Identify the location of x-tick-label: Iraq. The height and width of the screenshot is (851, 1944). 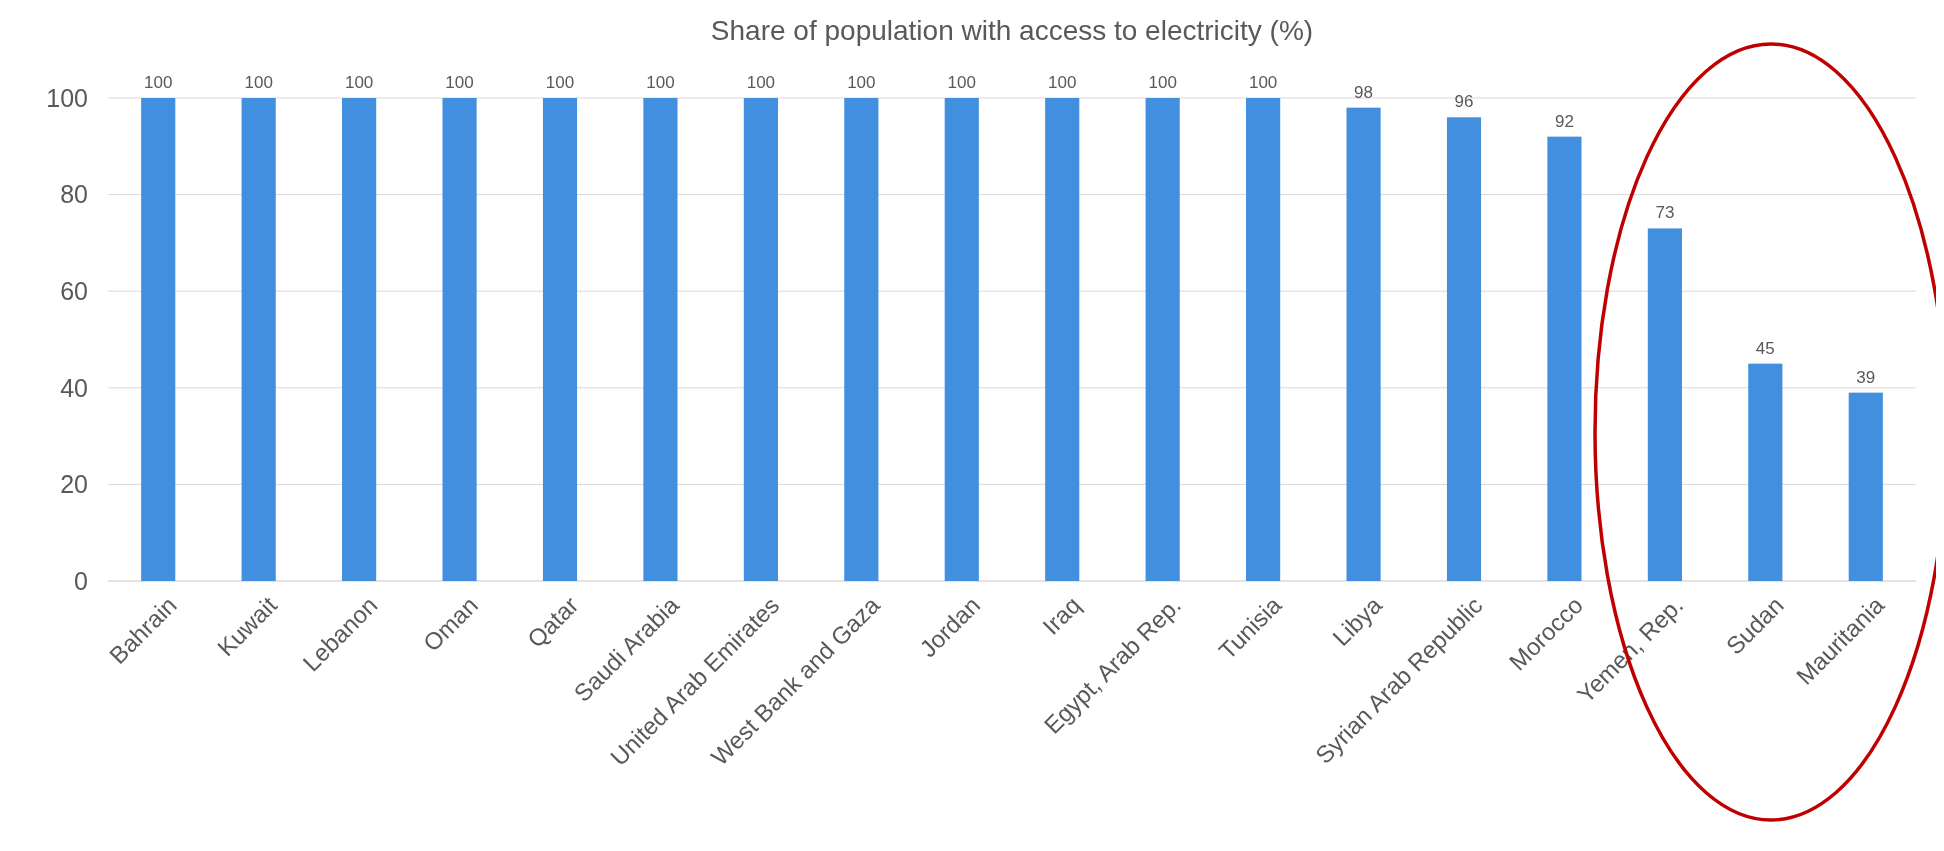
(1061, 615).